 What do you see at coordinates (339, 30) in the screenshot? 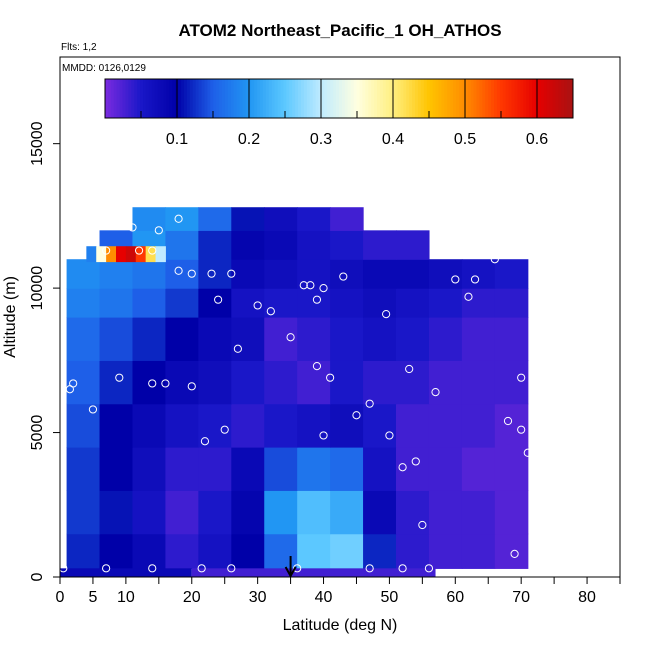
I see `chart-title: ATOM2 Northeast_Pacific_1 OH_ATHOS` at bounding box center [339, 30].